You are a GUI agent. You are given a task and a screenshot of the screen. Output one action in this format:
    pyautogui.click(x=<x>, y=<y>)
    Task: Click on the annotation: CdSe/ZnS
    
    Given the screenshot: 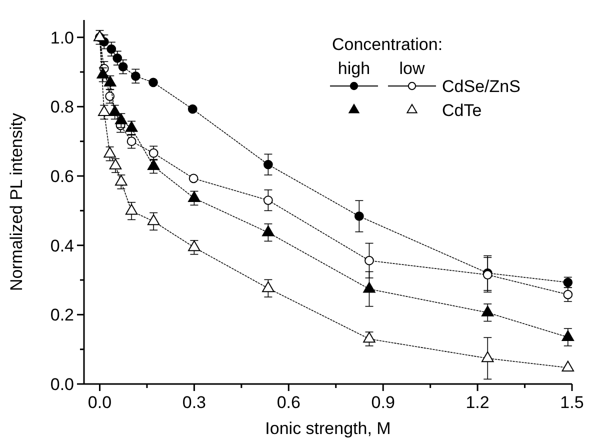 What is the action you would take?
    pyautogui.click(x=481, y=86)
    